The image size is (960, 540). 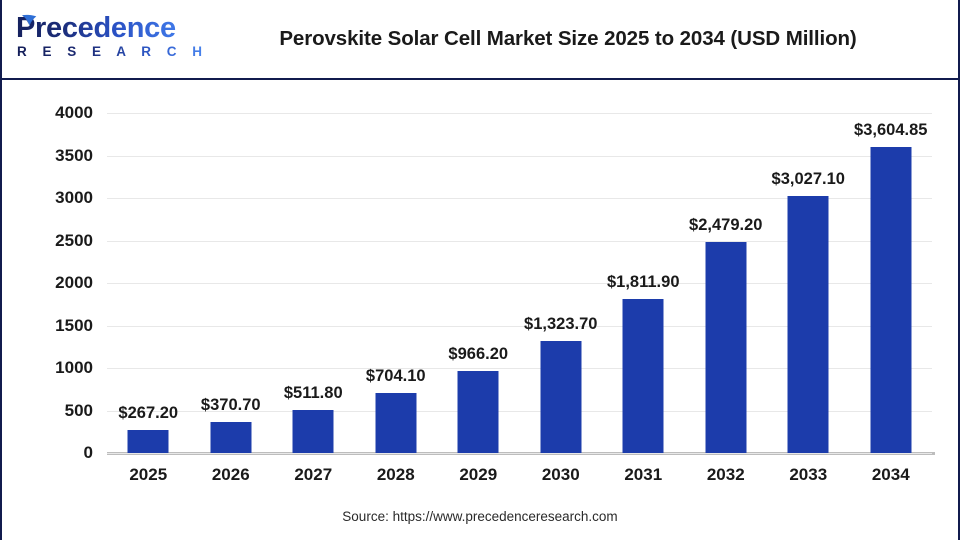 I want to click on x-axis-tick-label: 2025, so click(x=148, y=474).